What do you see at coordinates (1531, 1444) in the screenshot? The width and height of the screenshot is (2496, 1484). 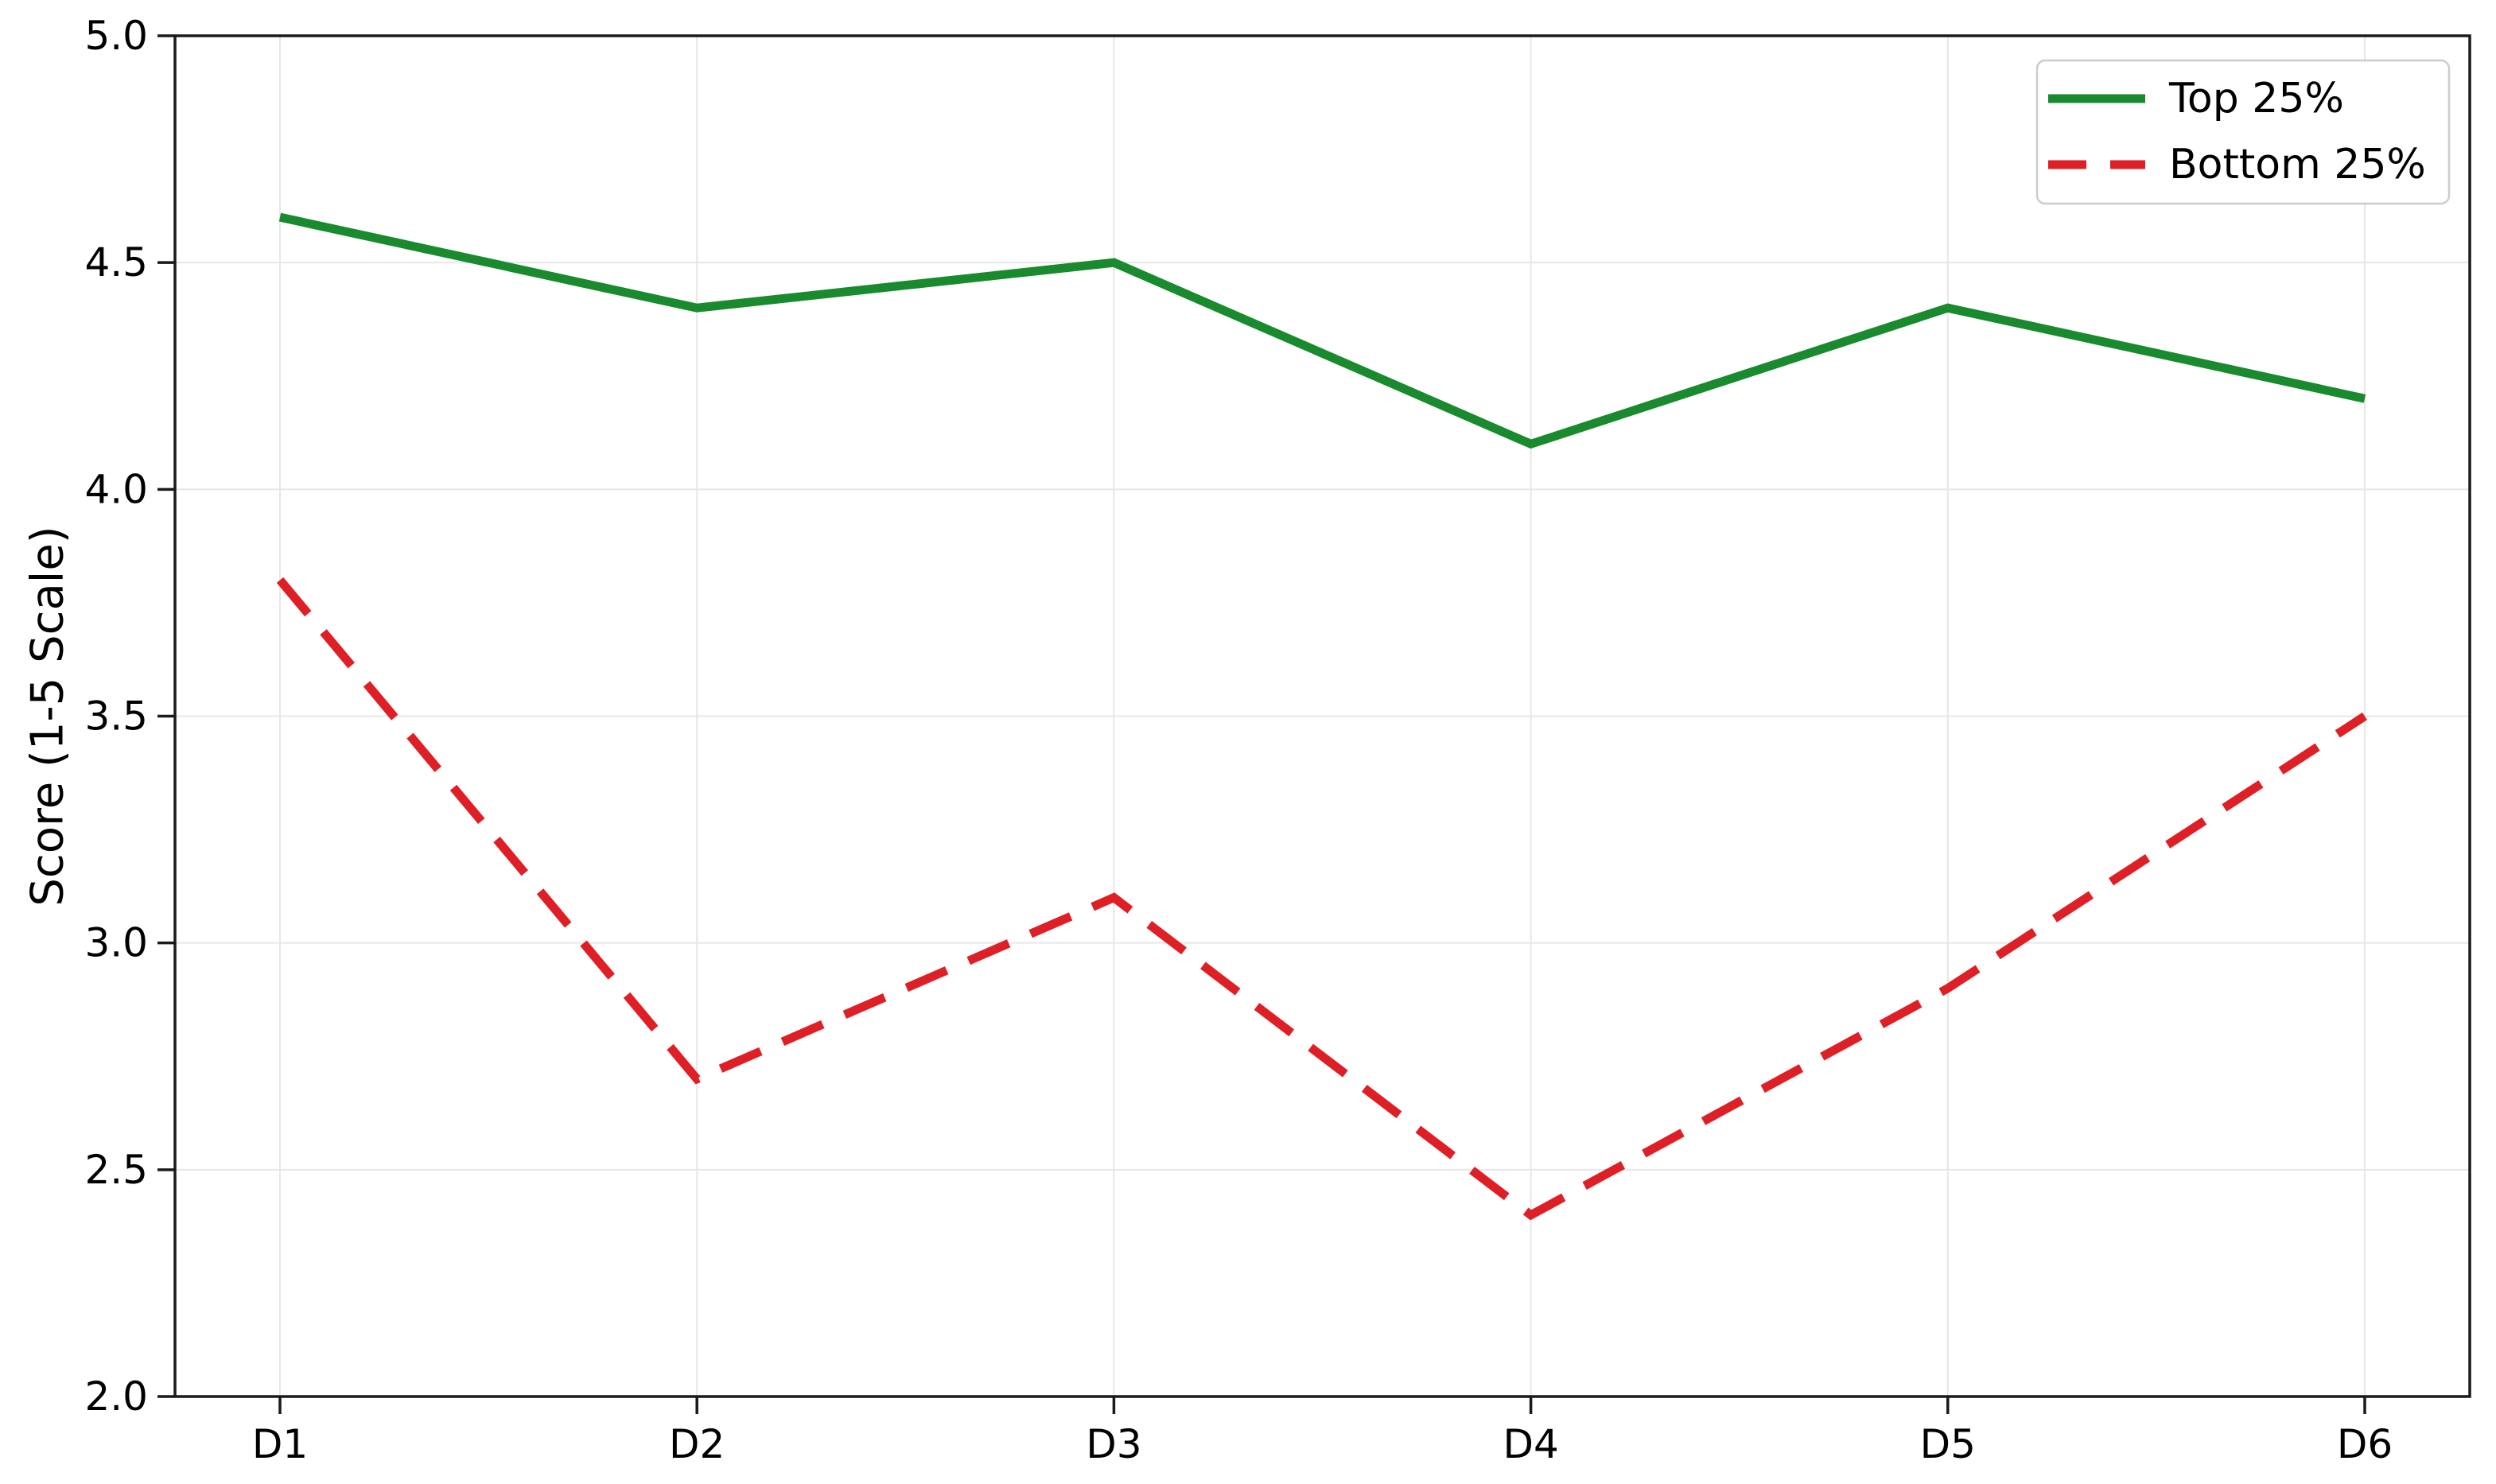 I see `x-tick-label: D4` at bounding box center [1531, 1444].